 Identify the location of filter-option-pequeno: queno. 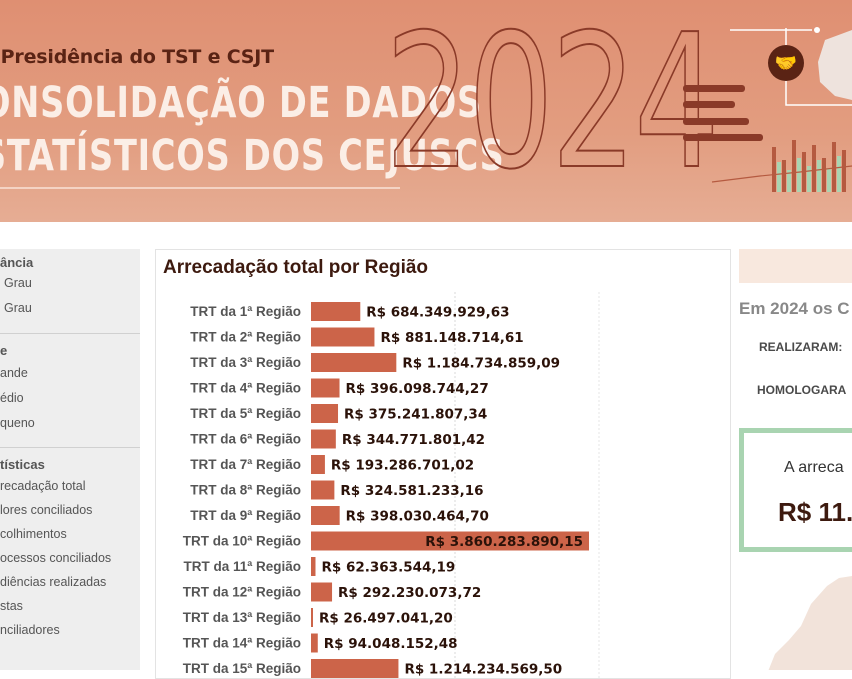
(17, 423).